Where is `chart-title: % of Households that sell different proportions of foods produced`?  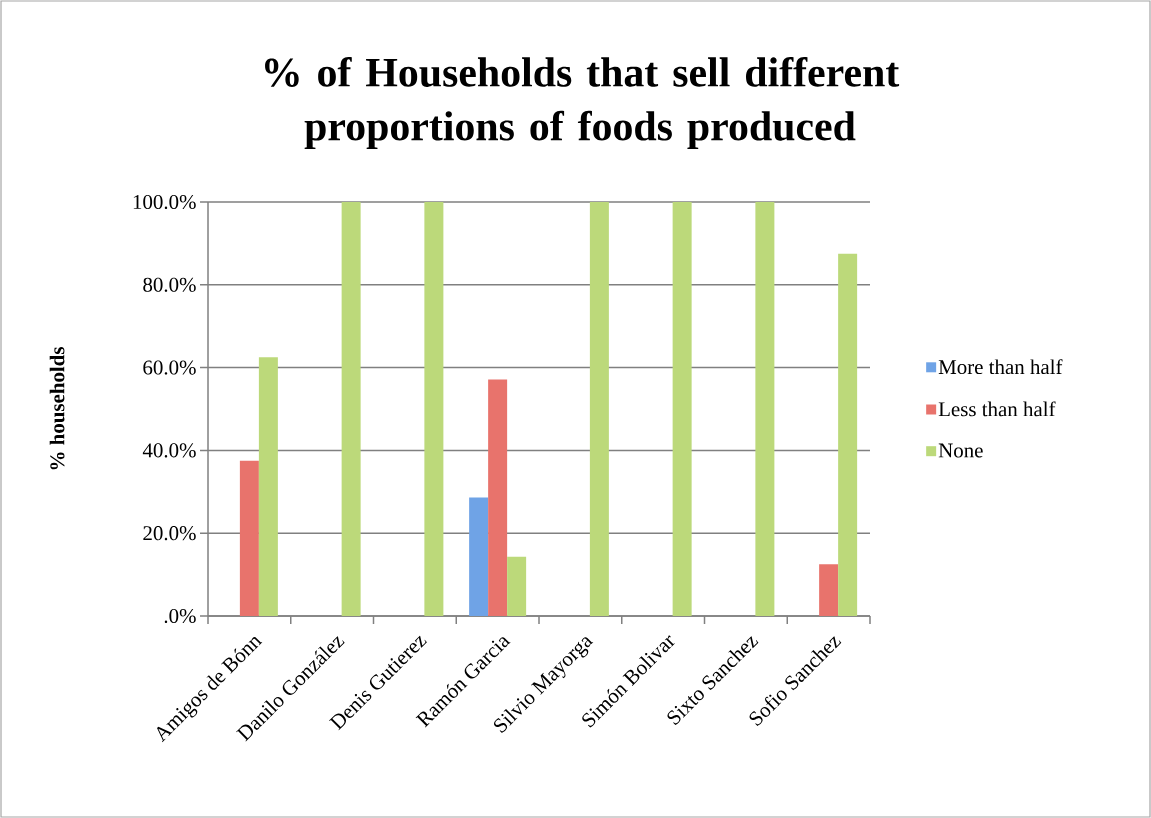
chart-title: % of Households that sell different proportions of foods produced is located at coordinates (582, 103).